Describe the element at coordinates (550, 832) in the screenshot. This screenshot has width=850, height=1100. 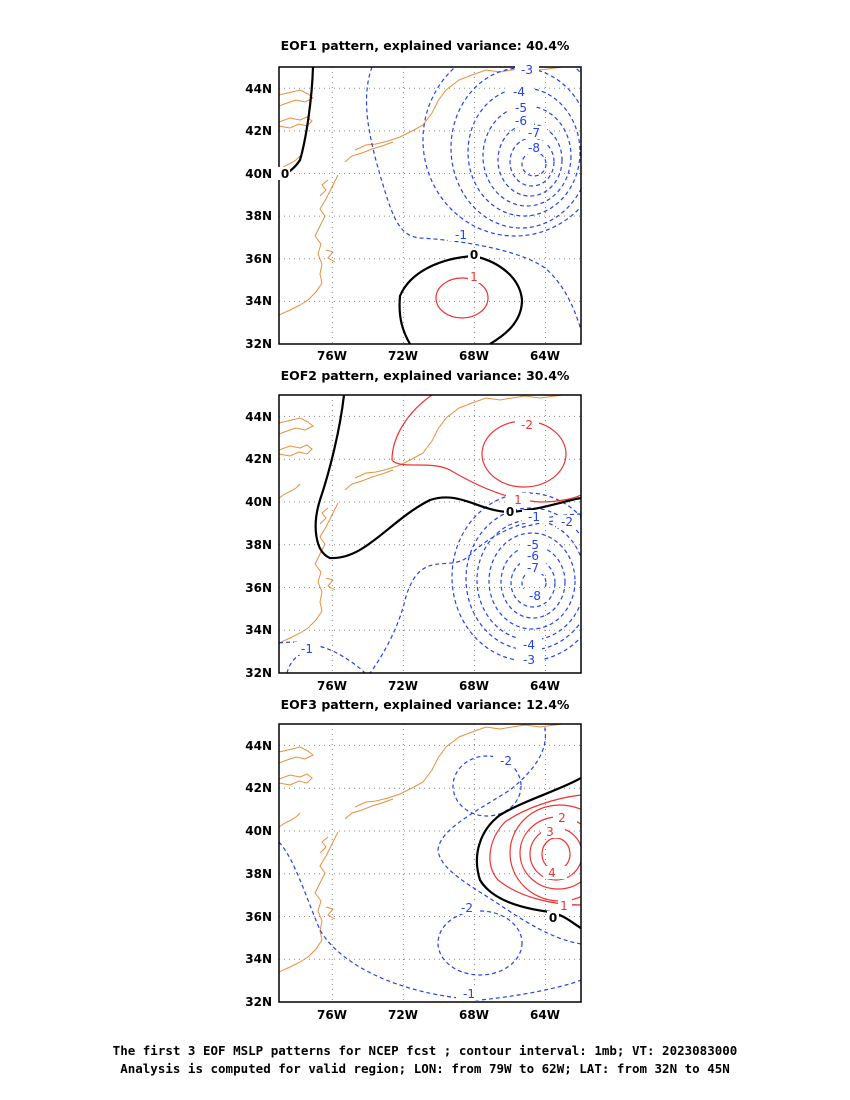
I see `contour-label: 3` at that location.